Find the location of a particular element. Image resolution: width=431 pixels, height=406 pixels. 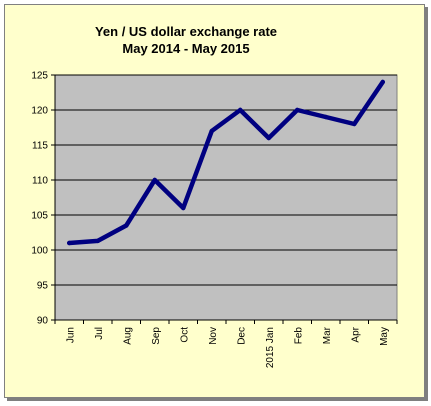

x-tick-label: Dec is located at coordinates (241, 336).